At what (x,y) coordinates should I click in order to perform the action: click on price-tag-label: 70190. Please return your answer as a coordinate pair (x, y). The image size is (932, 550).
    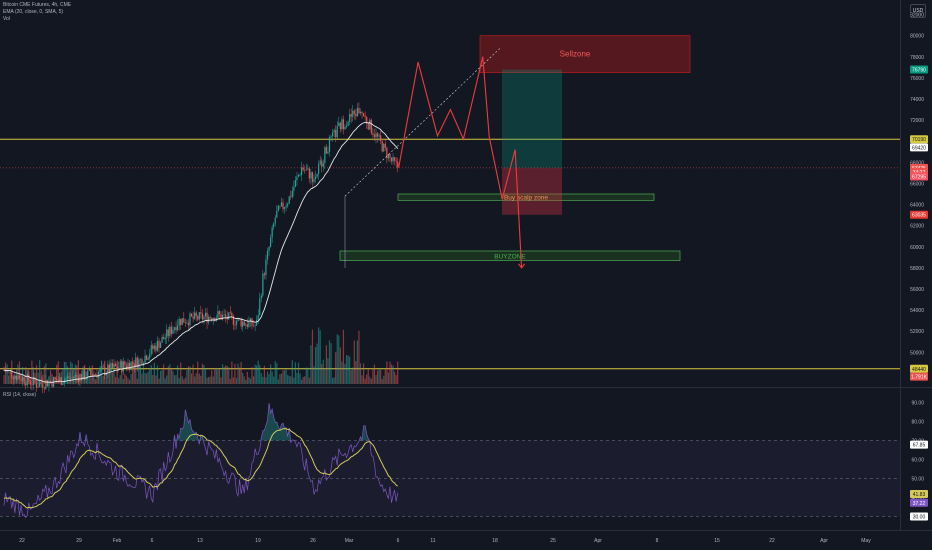
    Looking at the image, I should click on (919, 140).